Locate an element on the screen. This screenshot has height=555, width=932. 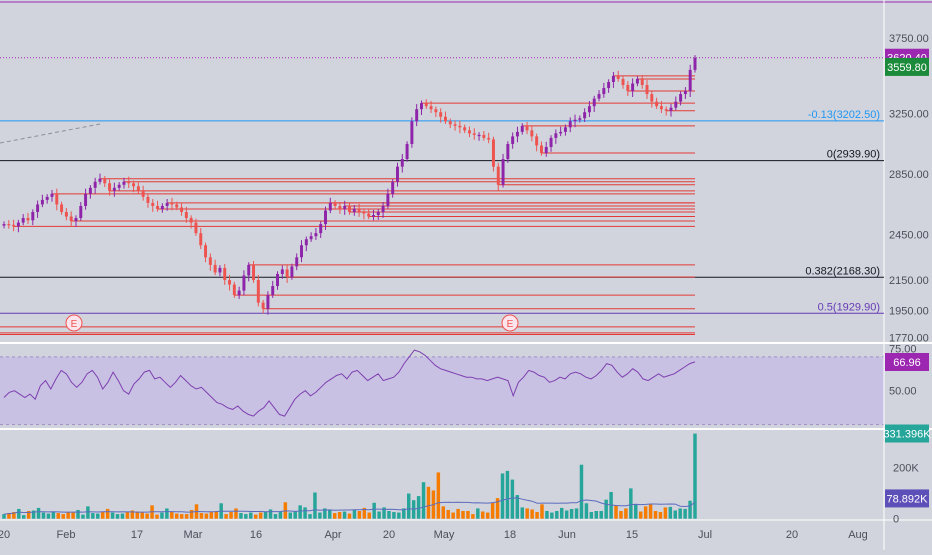
time-axis-tick-label: 20 is located at coordinates (792, 535).